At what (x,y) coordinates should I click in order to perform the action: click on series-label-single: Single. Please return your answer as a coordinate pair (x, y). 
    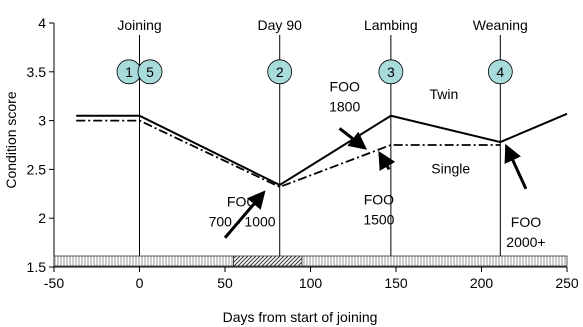
    Looking at the image, I should click on (450, 168).